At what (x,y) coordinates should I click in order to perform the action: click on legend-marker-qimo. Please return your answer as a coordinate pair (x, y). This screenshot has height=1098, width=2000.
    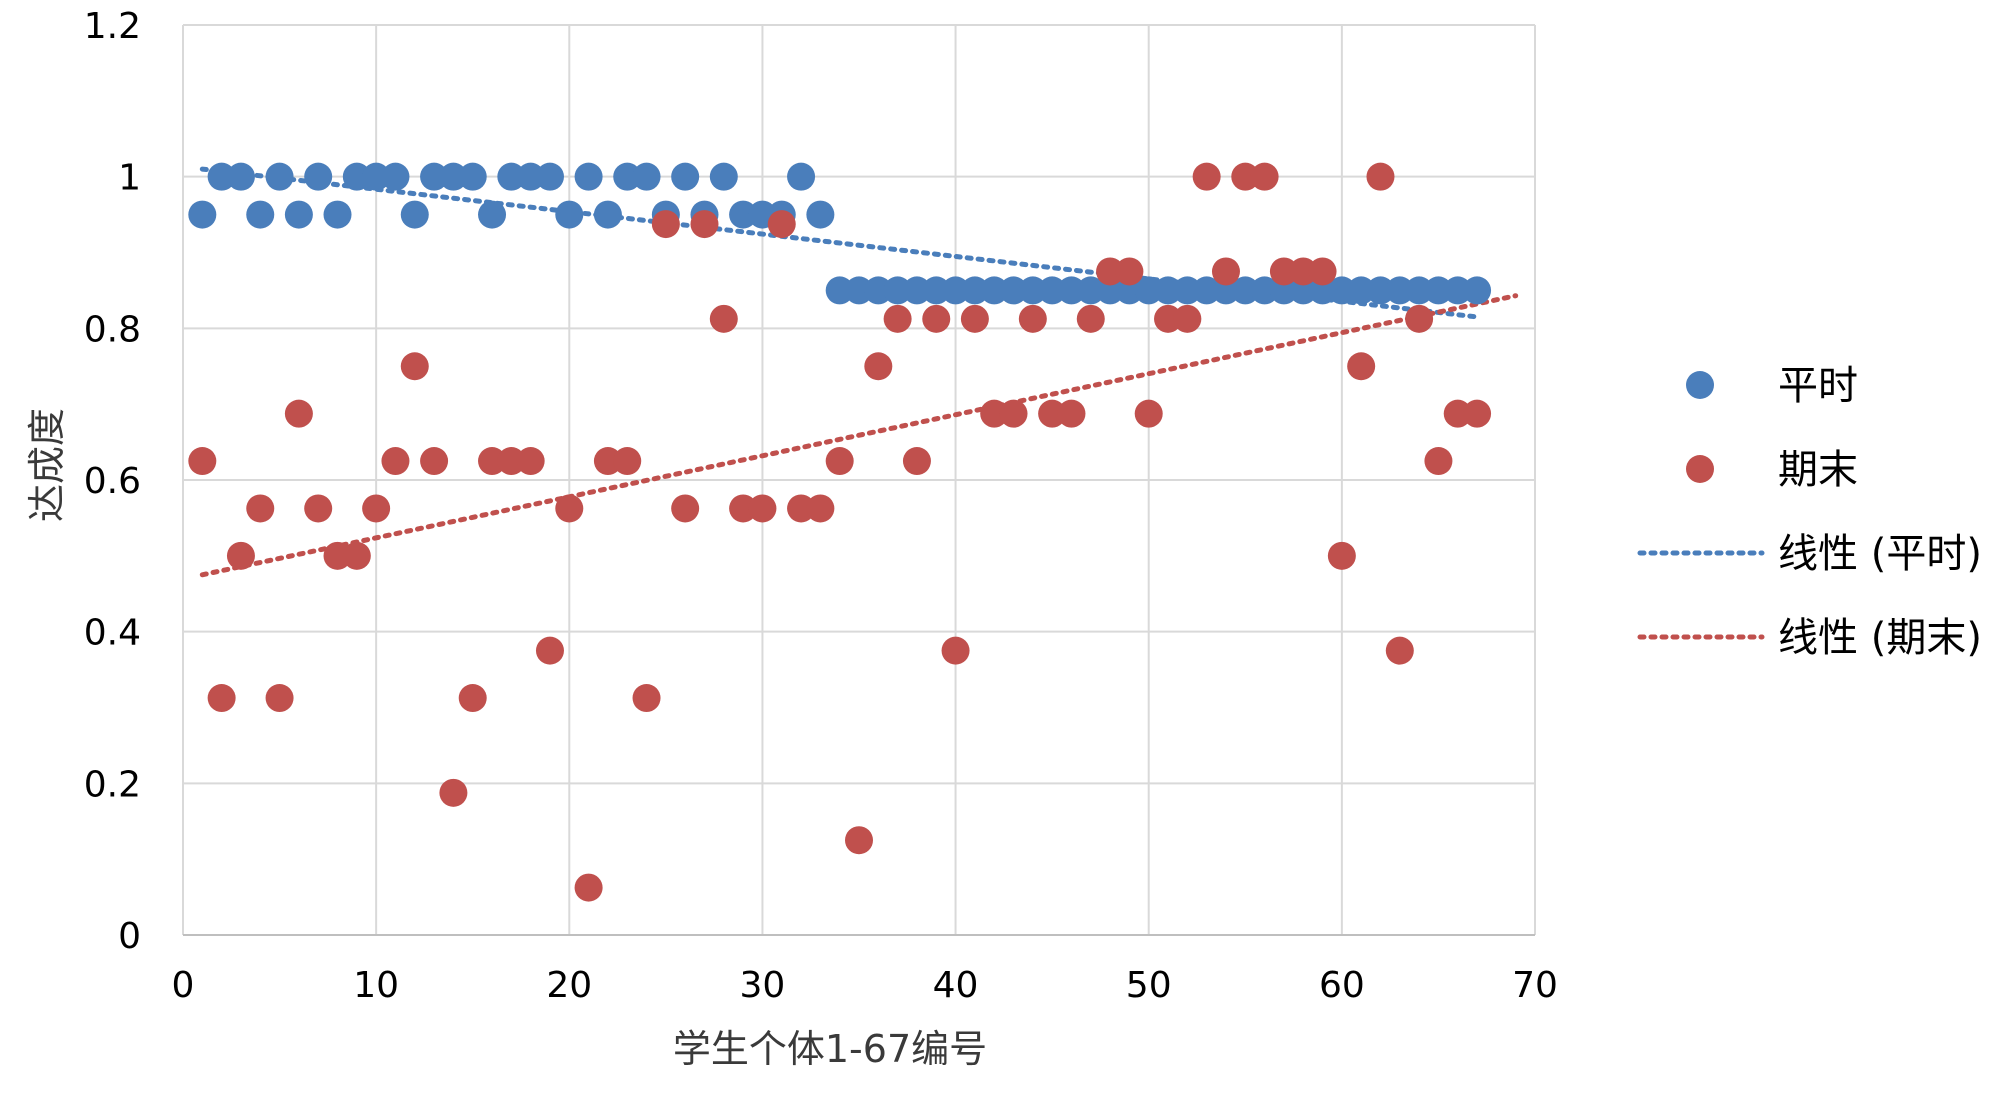
    Looking at the image, I should click on (1700, 469).